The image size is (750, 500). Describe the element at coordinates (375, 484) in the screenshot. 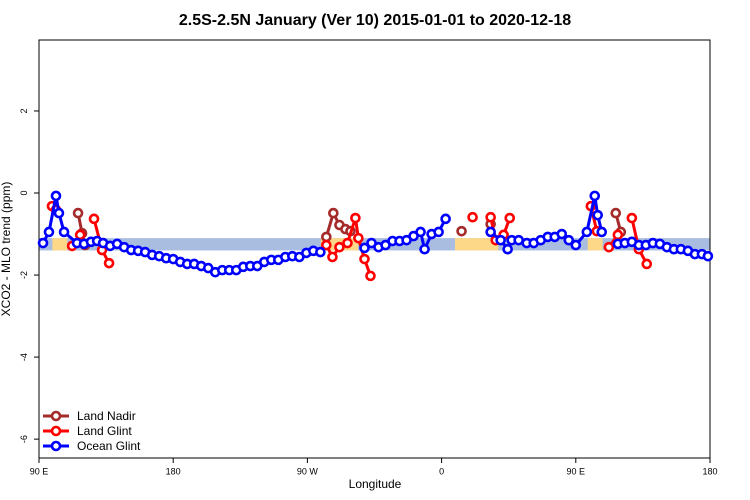

I see `x-axis-label: Longitude` at that location.